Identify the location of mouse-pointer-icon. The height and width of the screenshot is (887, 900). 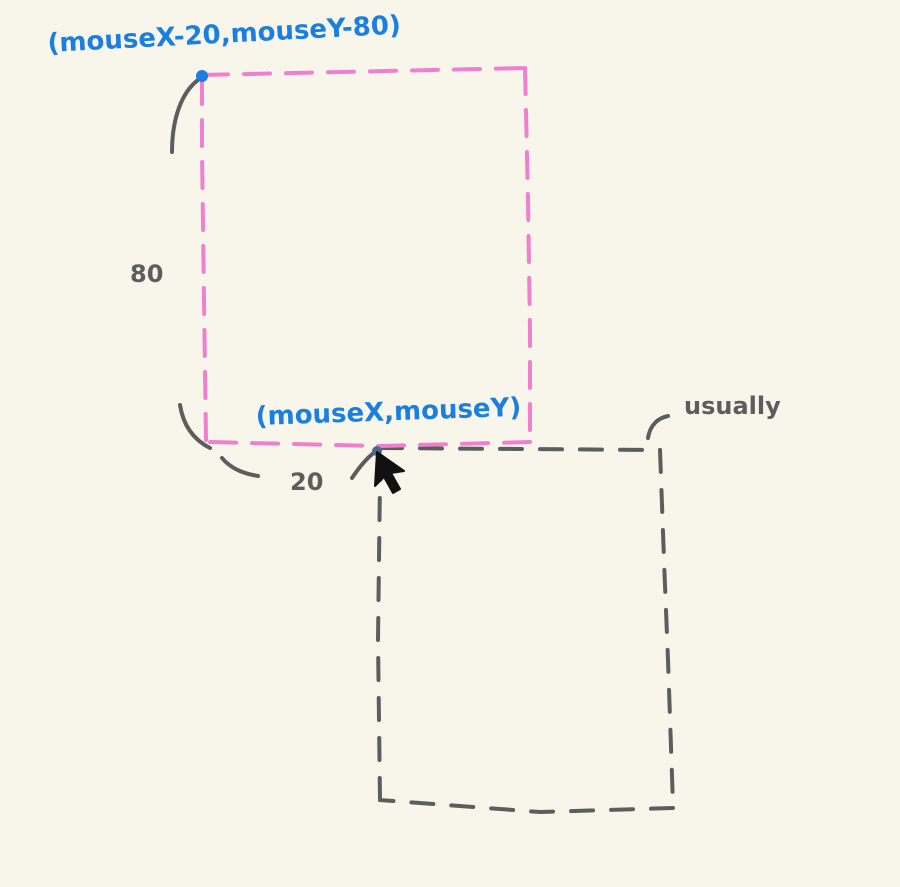
(389, 472).